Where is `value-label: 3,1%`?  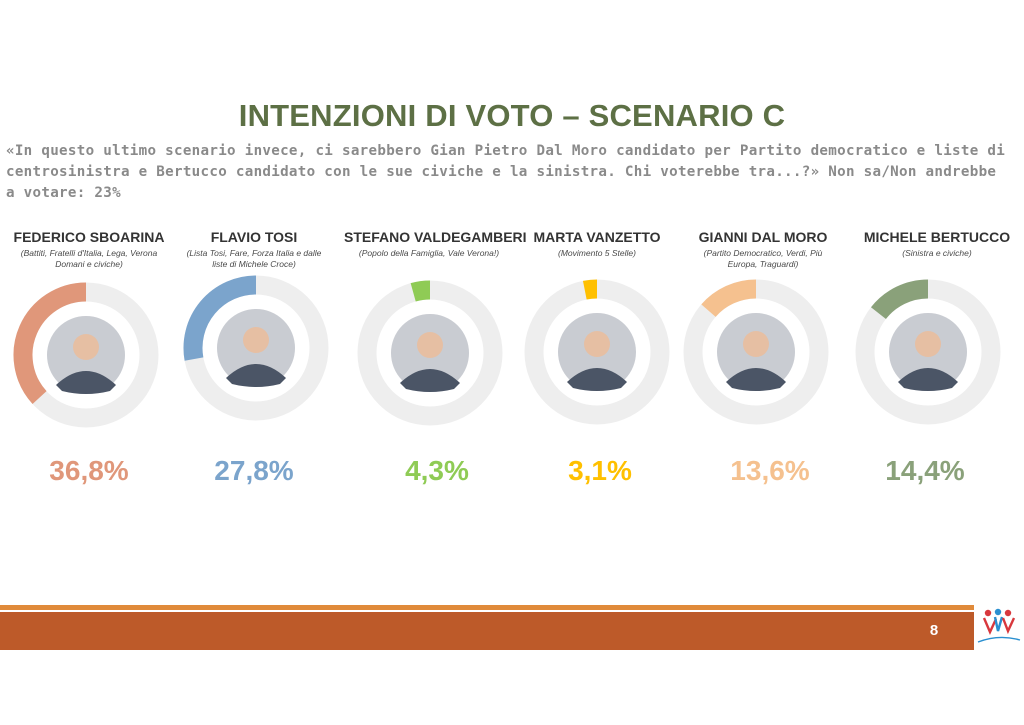 value-label: 3,1% is located at coordinates (600, 470).